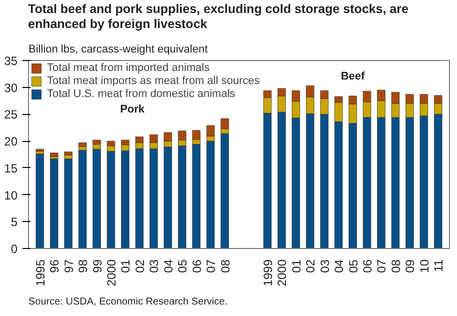 The image size is (457, 316). What do you see at coordinates (11, 168) in the screenshot?
I see `y-tick-label: 15` at bounding box center [11, 168].